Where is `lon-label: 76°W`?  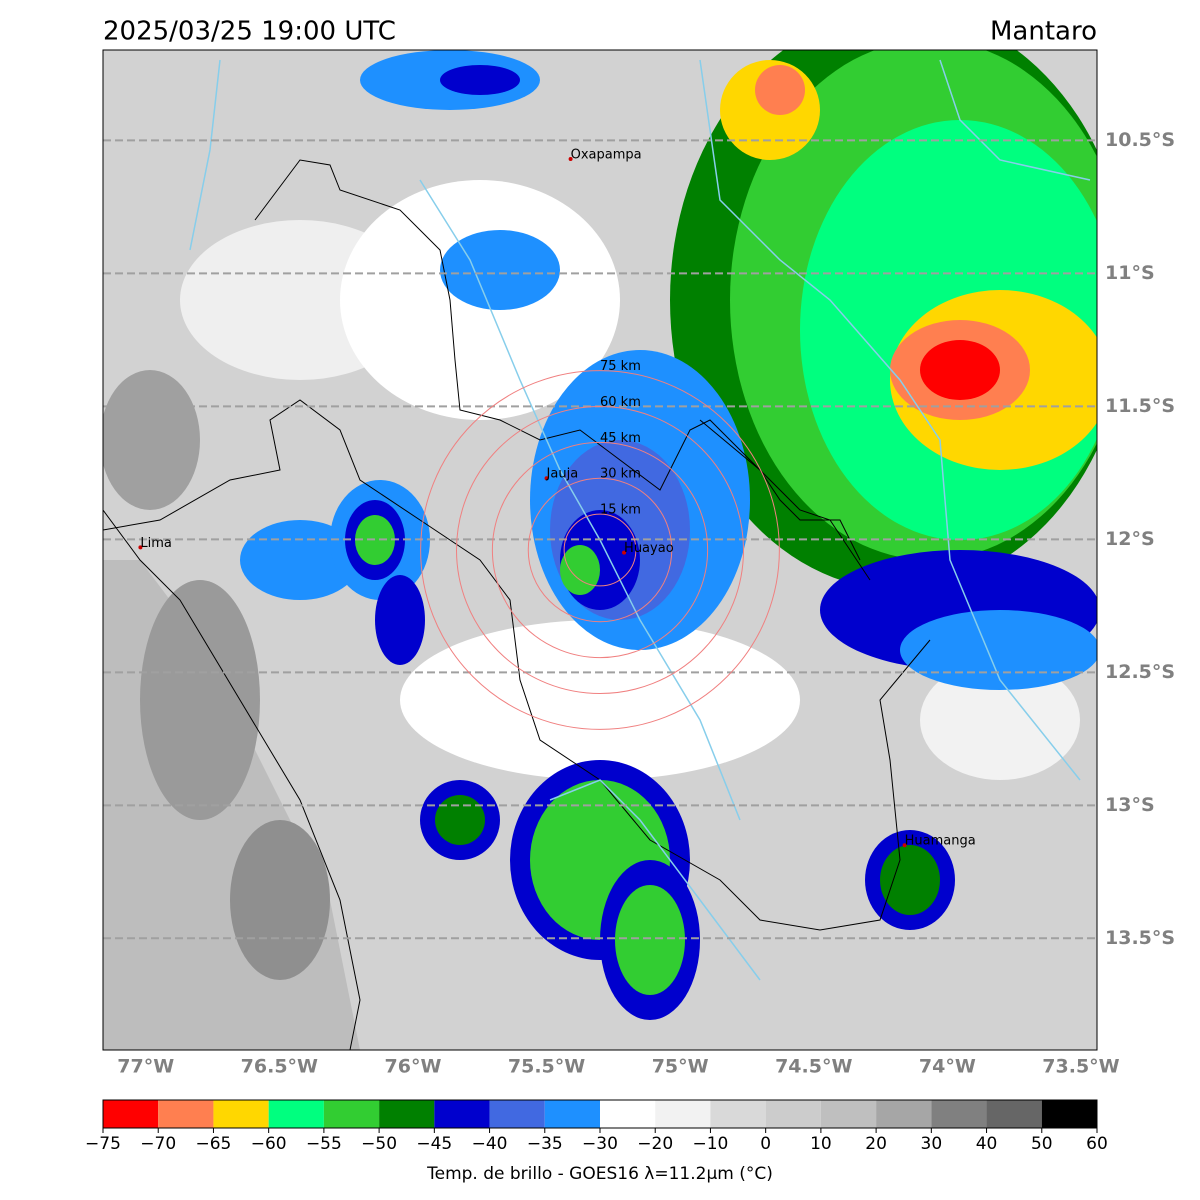
lon-label: 76°W is located at coordinates (413, 1067).